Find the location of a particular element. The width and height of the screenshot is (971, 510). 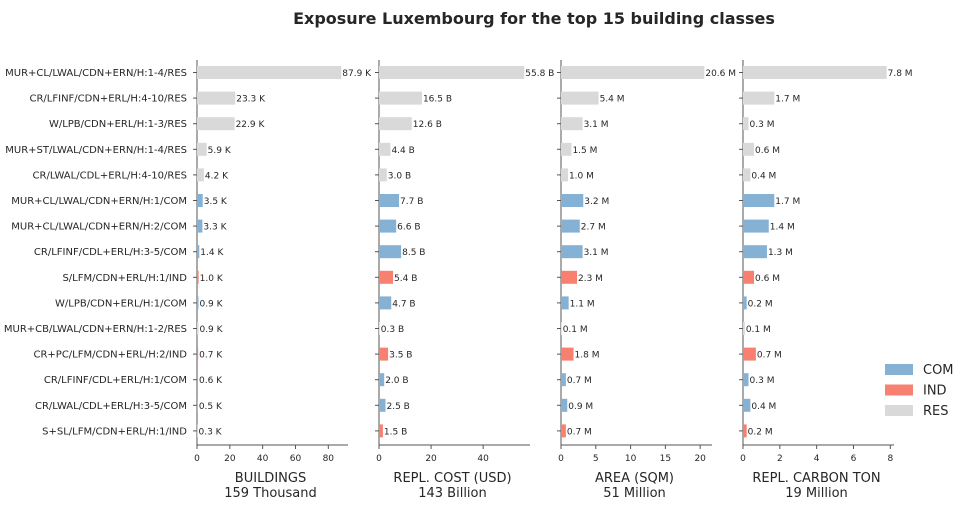

value-label: 3.1 M is located at coordinates (596, 125).